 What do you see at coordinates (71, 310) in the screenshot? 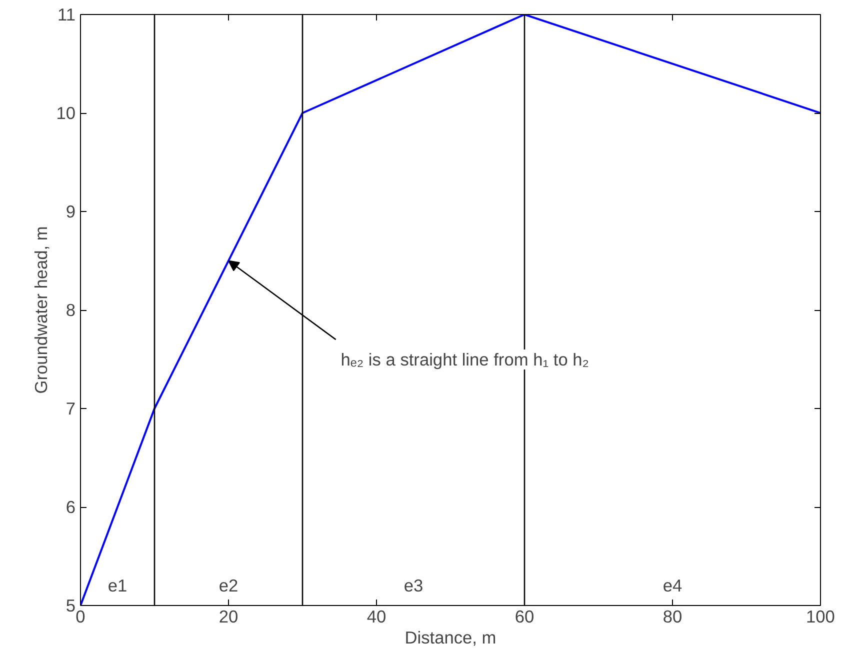
I see `y-tick-label: 8` at bounding box center [71, 310].